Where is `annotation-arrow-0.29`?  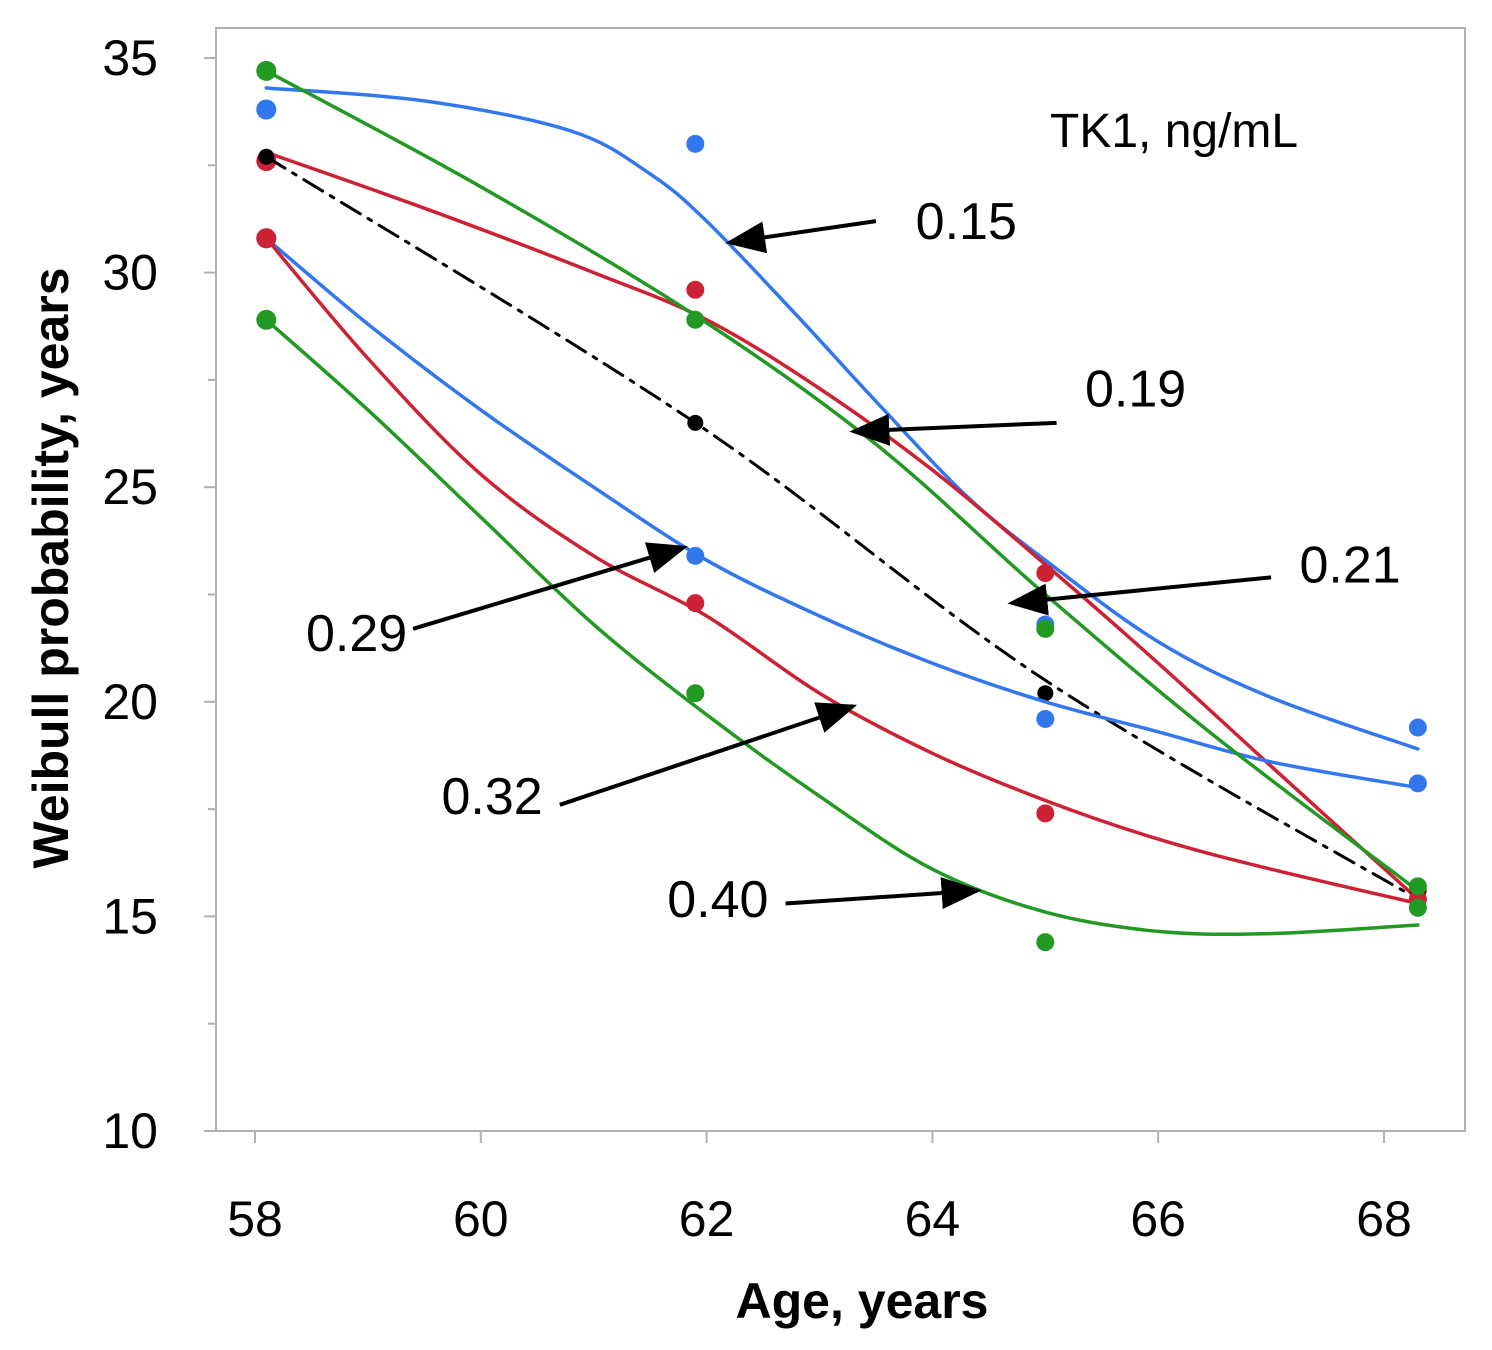 annotation-arrow-0.29 is located at coordinates (550, 586).